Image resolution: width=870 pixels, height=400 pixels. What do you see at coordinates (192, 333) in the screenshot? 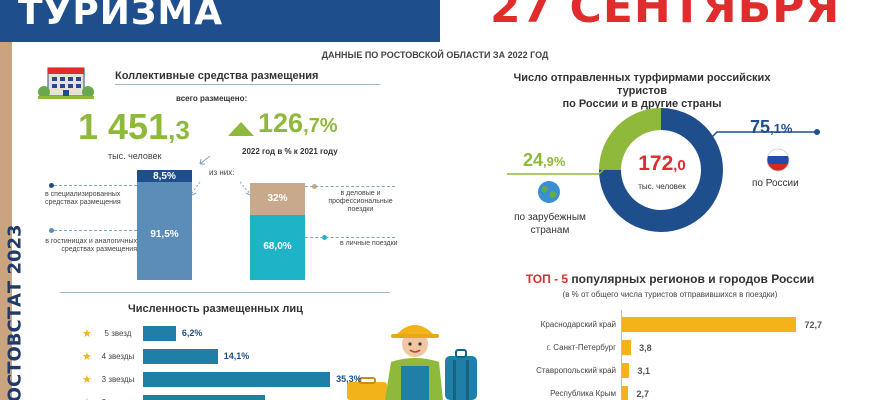
I see `stars-bar-value: 6,2%` at bounding box center [192, 333].